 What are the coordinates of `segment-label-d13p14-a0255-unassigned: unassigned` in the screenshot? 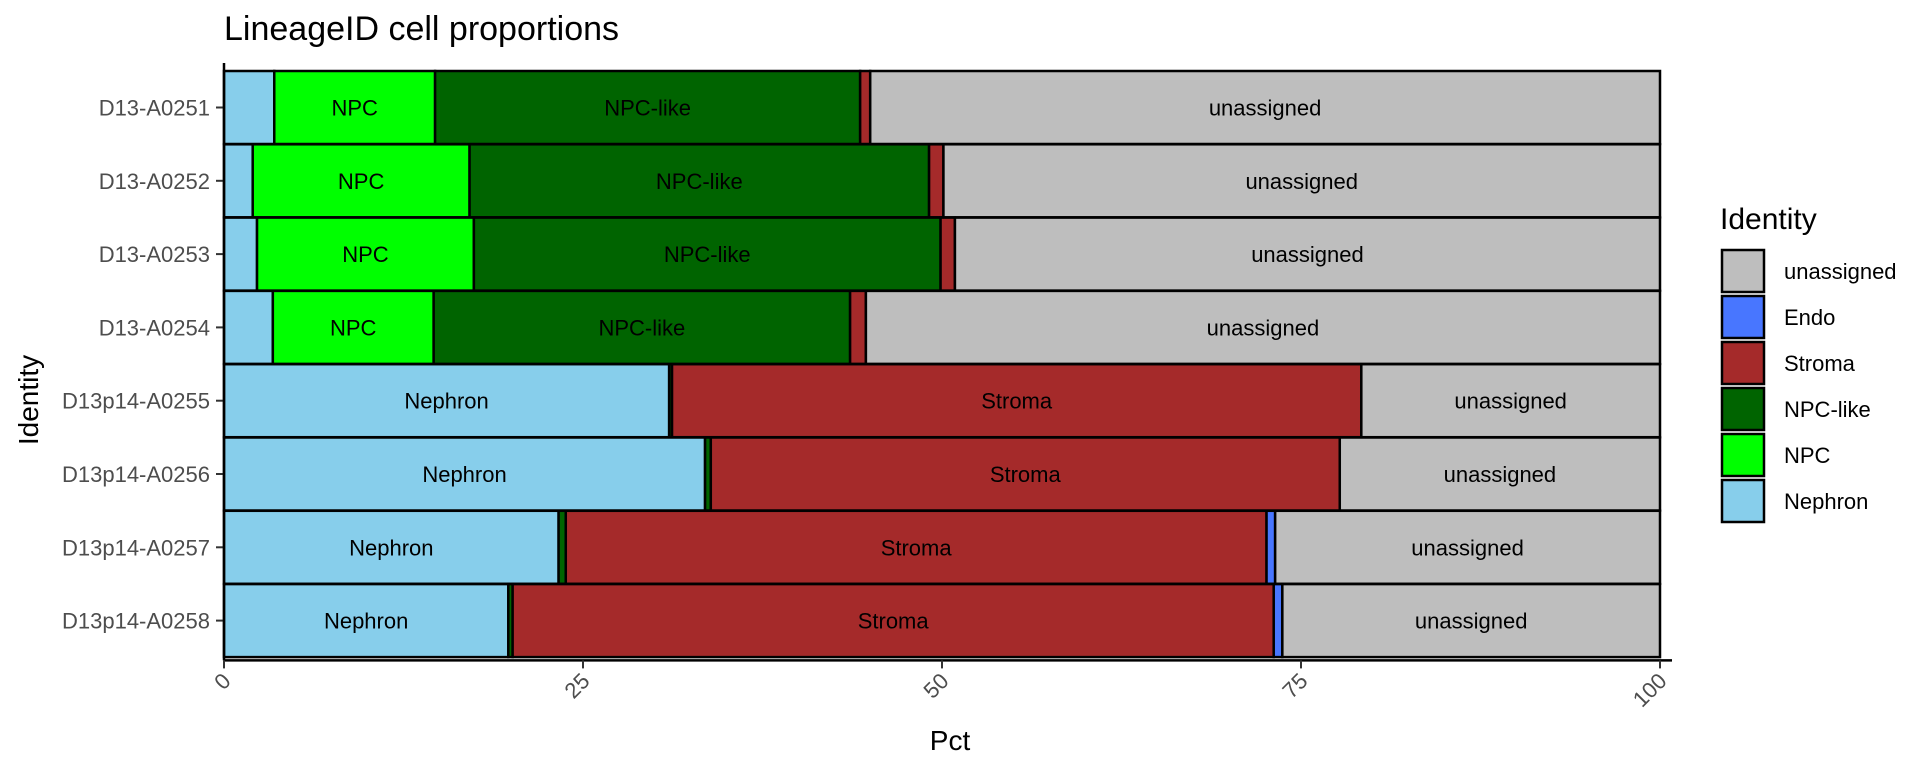 It's located at (1510, 401).